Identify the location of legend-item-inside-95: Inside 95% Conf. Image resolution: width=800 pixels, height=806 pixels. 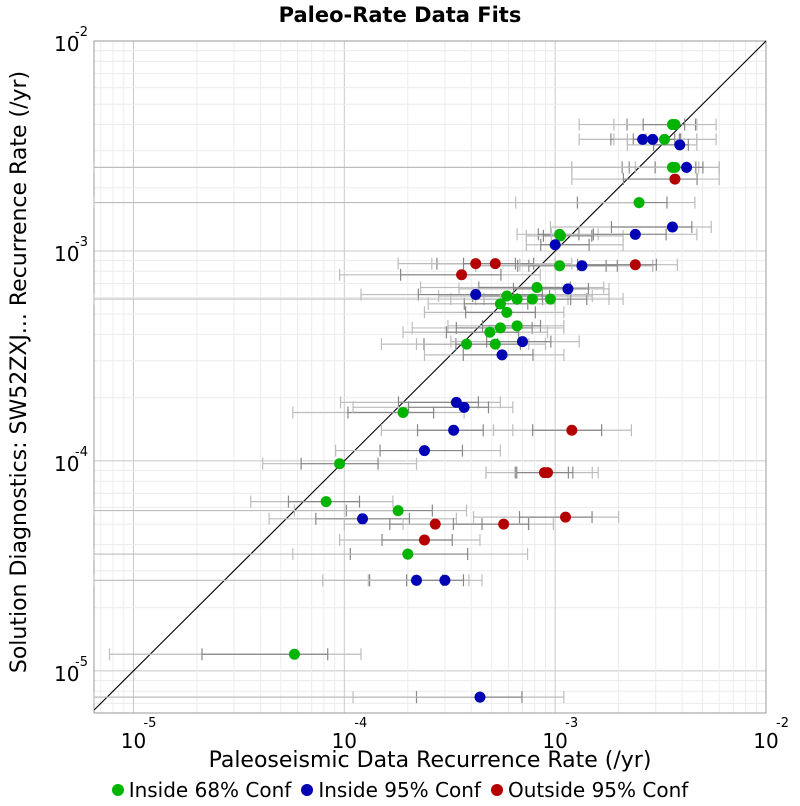
(391, 790).